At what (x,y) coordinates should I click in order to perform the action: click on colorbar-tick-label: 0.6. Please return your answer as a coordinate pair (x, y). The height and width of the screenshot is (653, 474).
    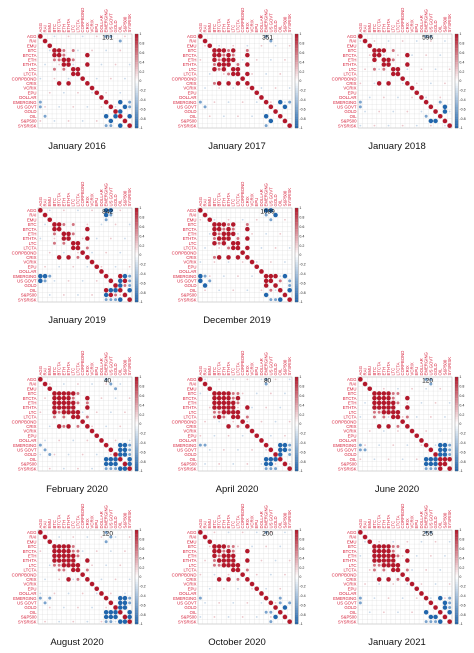
    Looking at the image, I should click on (301, 227).